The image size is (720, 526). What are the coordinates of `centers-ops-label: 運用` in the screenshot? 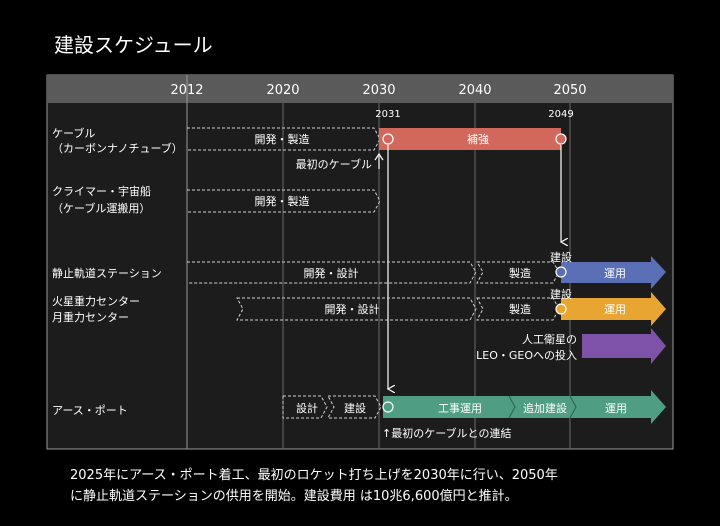 It's located at (615, 309).